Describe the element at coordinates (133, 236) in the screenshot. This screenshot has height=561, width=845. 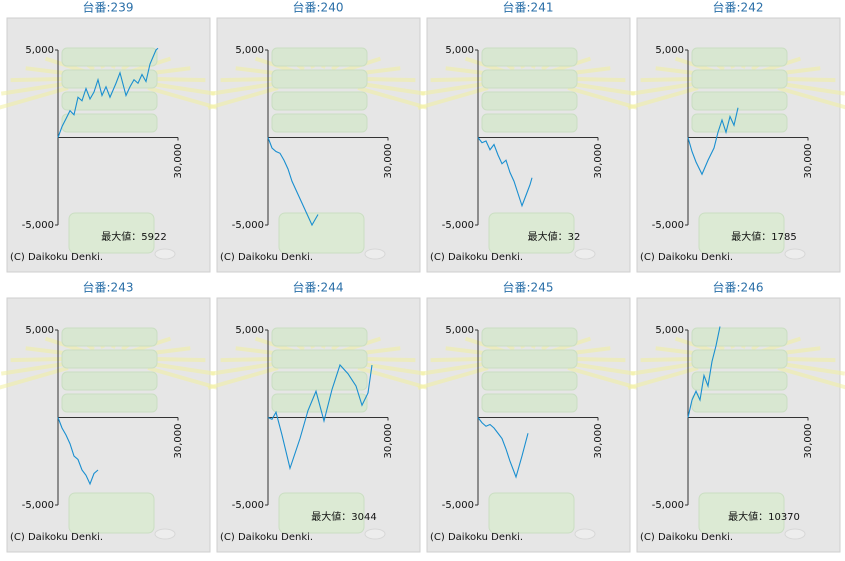
I see `max-value: 最大値：5922` at that location.